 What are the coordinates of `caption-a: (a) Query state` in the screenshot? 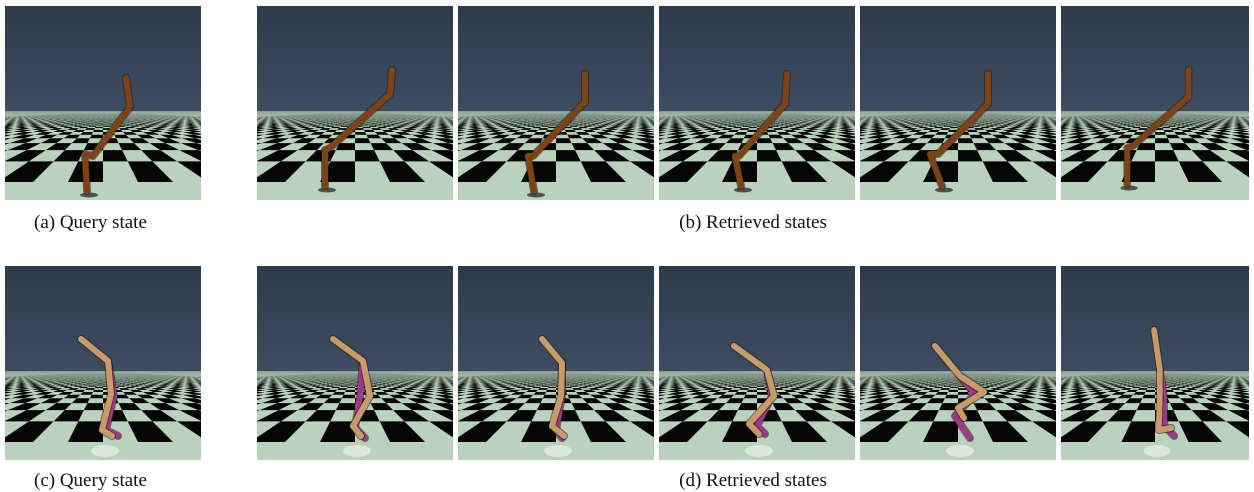 It's located at (90, 223).